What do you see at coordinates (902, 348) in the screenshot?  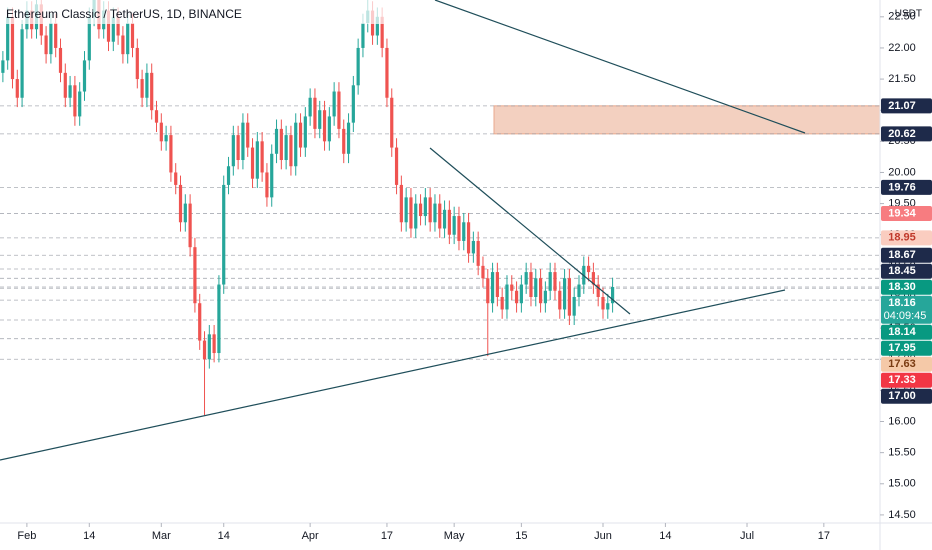 I see `price-badge-label: 17.95` at bounding box center [902, 348].